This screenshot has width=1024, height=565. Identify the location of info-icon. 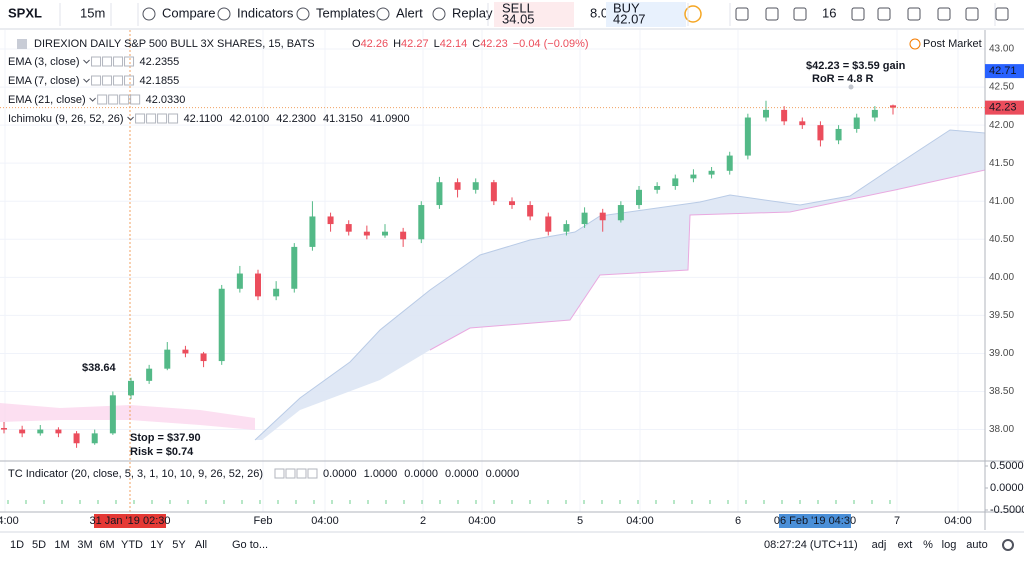
(693, 14).